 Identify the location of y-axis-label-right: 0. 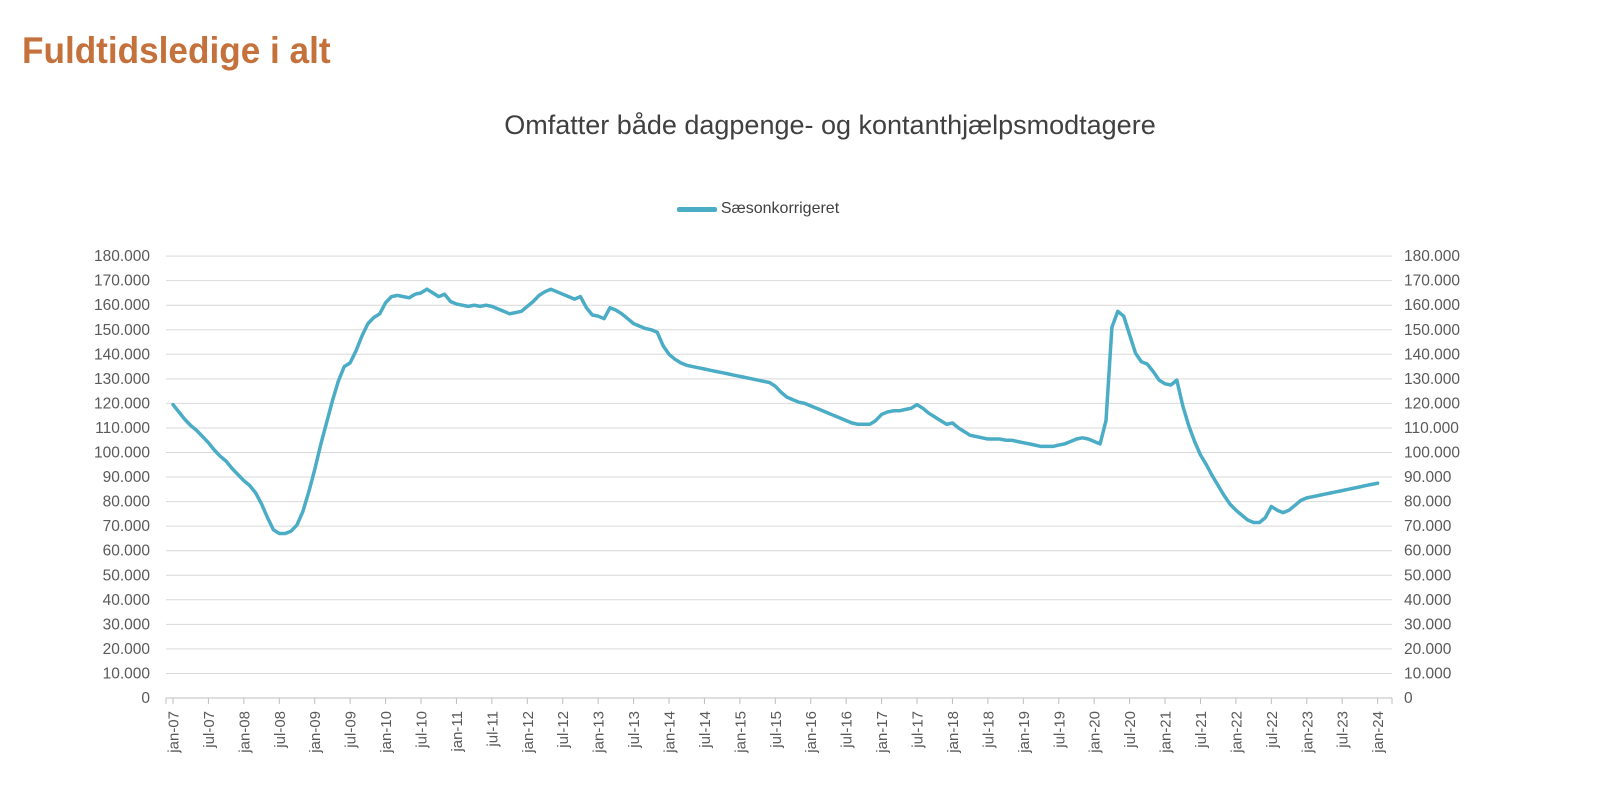
(1408, 698).